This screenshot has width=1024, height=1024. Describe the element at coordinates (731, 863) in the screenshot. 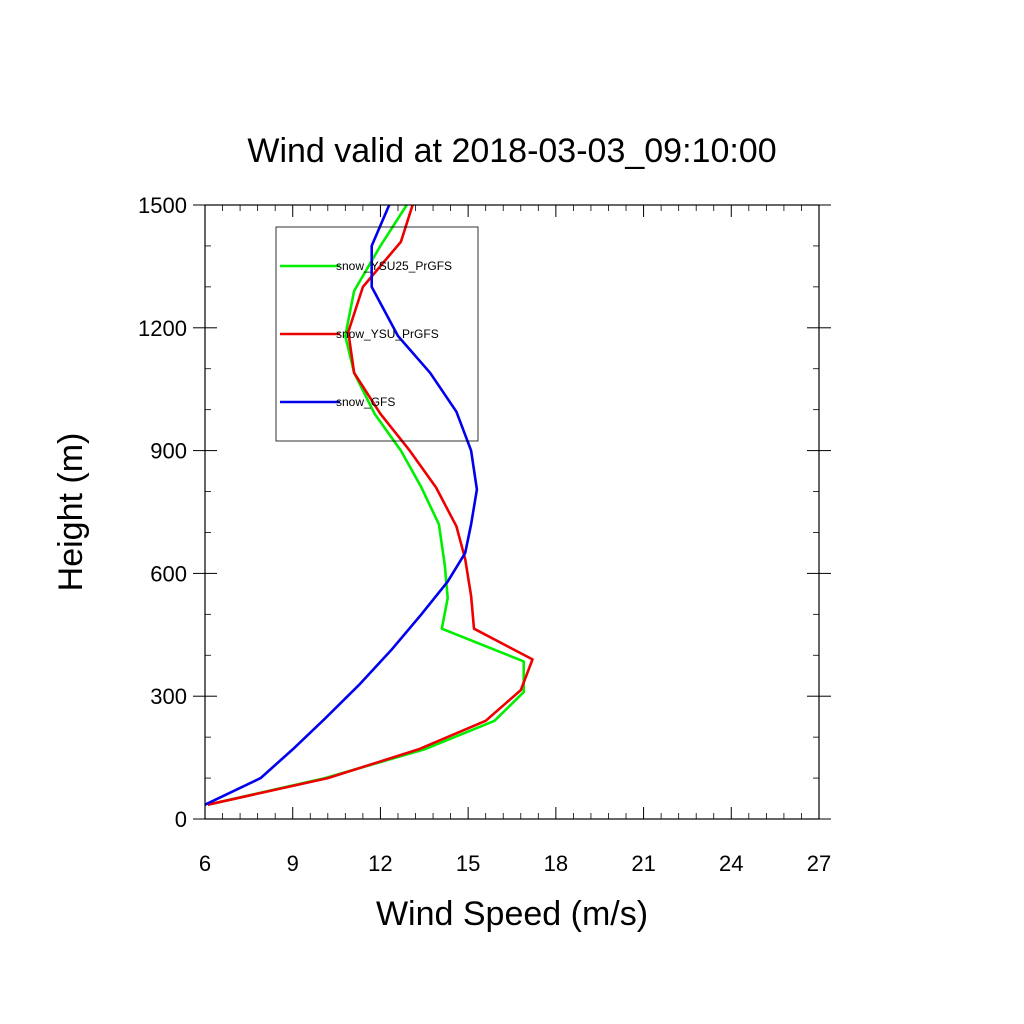

I see `x-tick-label: 24` at that location.